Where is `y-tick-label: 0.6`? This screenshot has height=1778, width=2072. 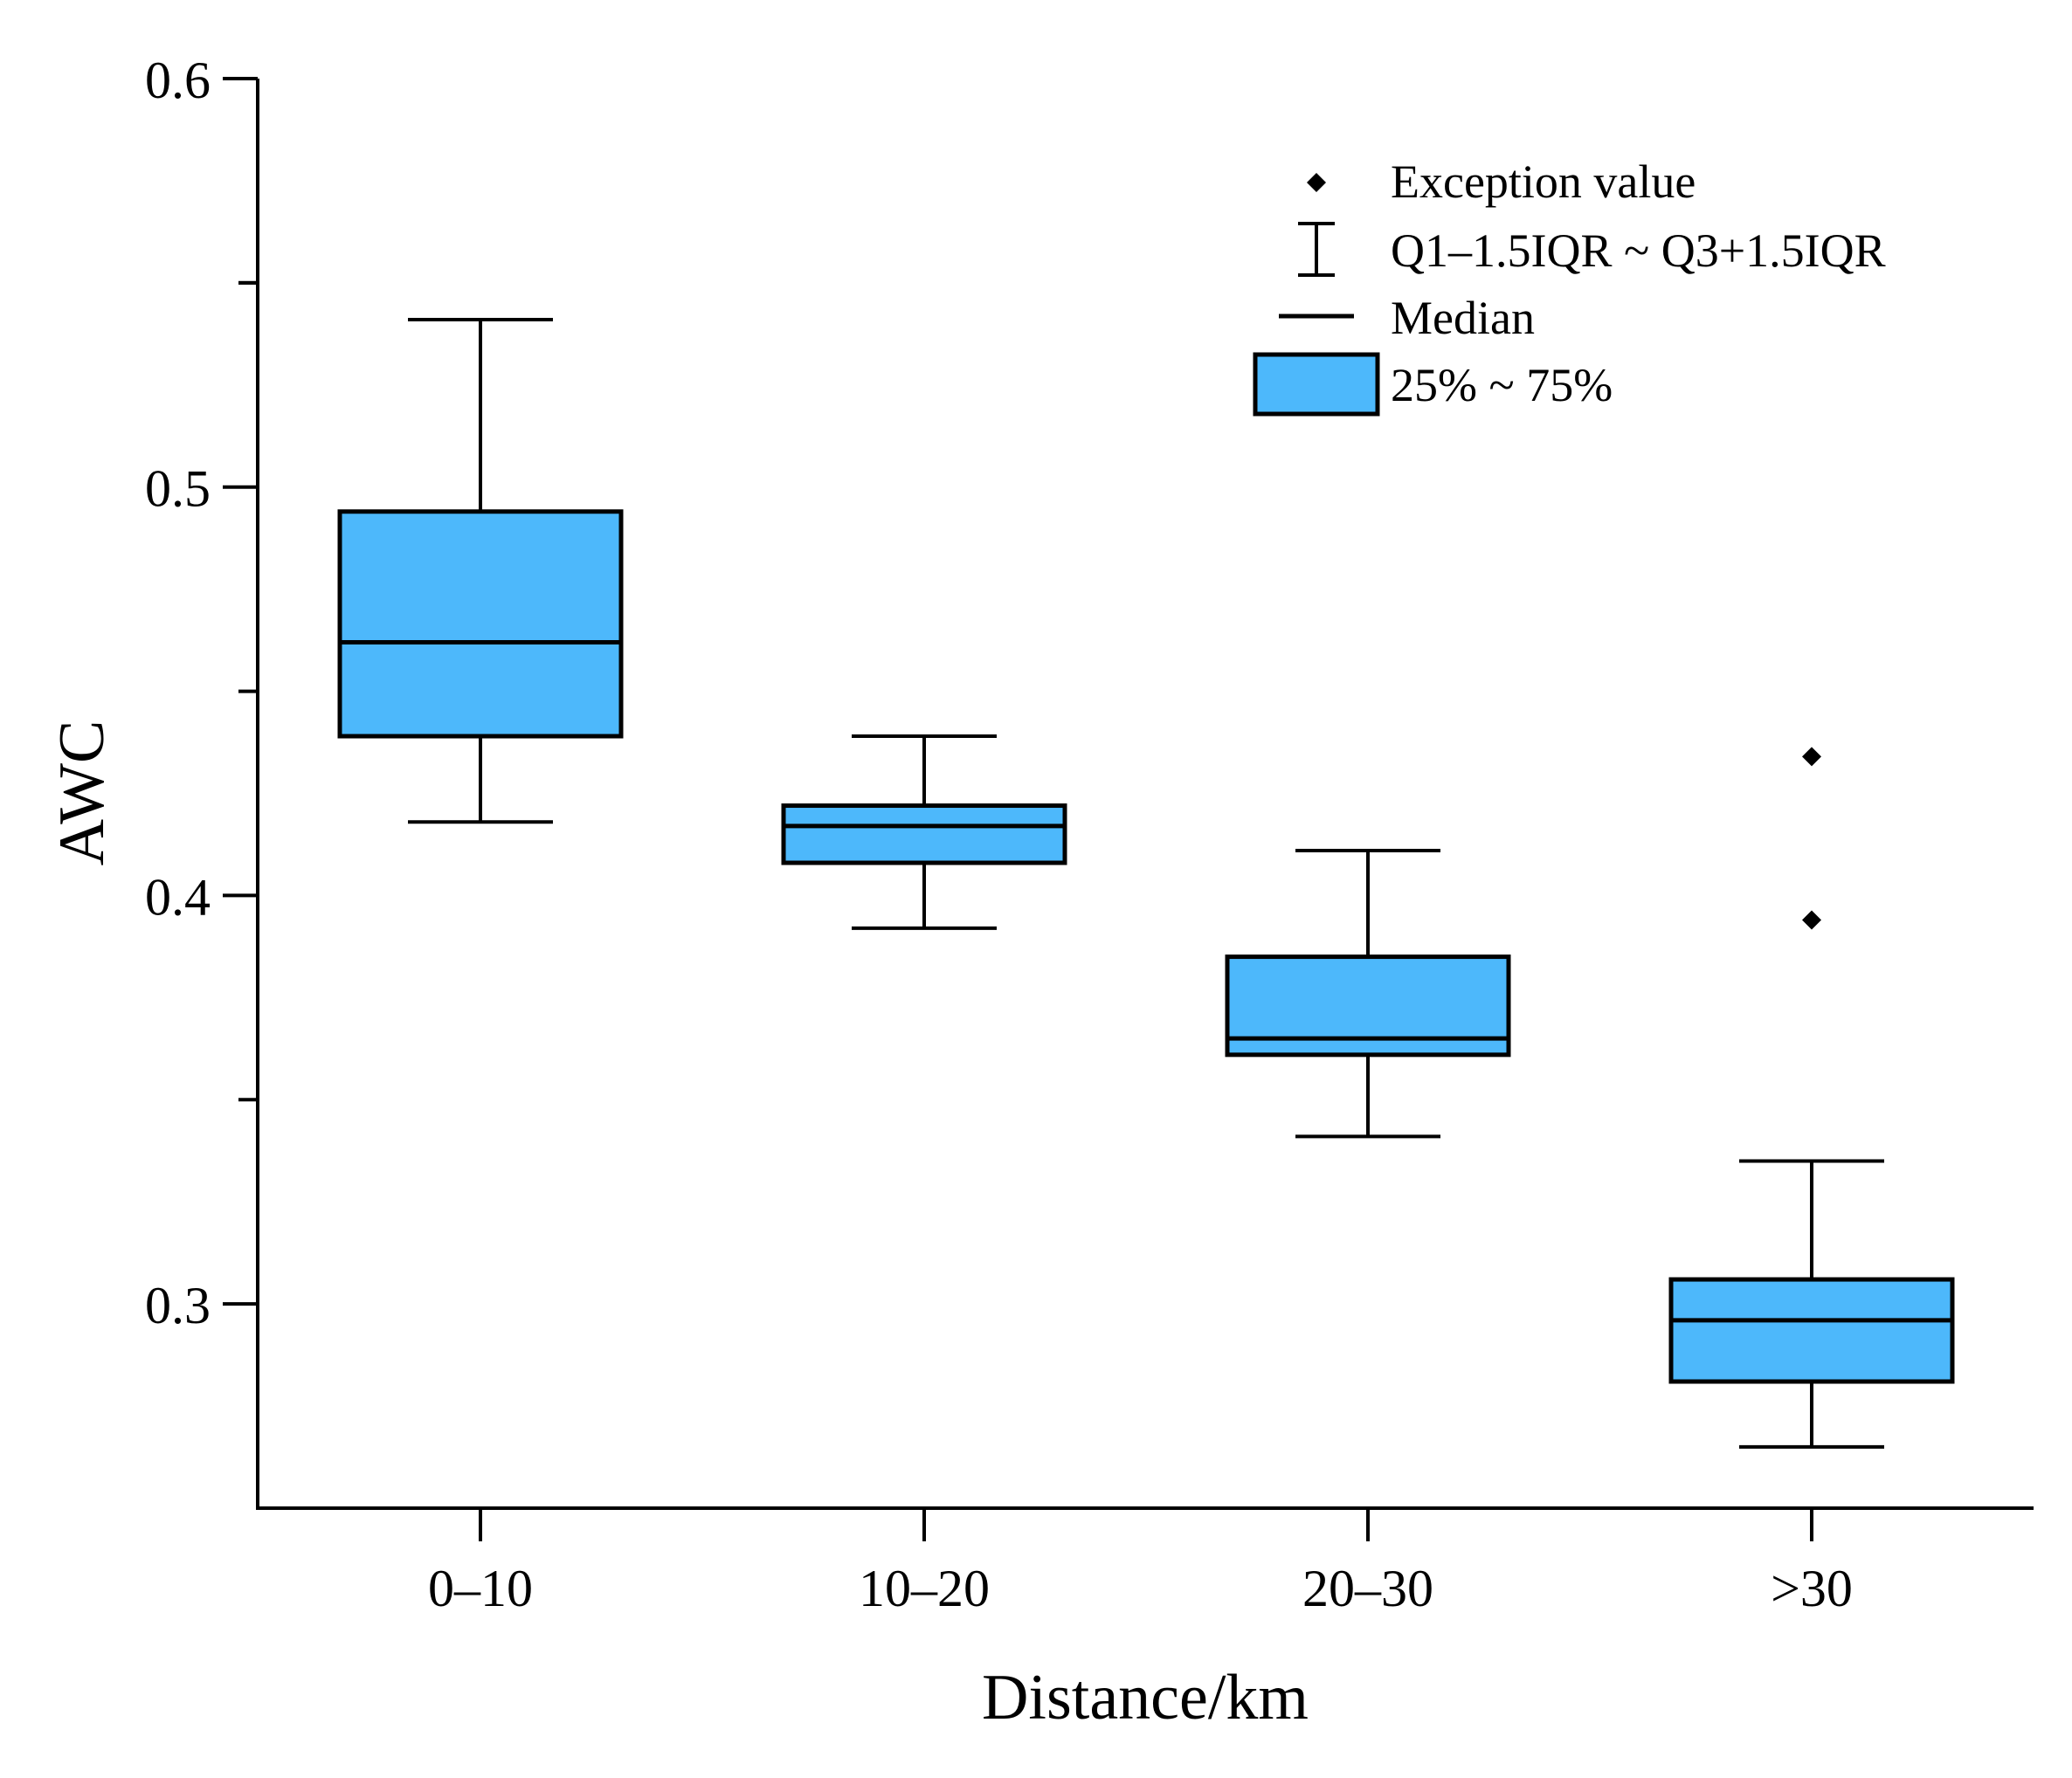
y-tick-label: 0.6 is located at coordinates (178, 80).